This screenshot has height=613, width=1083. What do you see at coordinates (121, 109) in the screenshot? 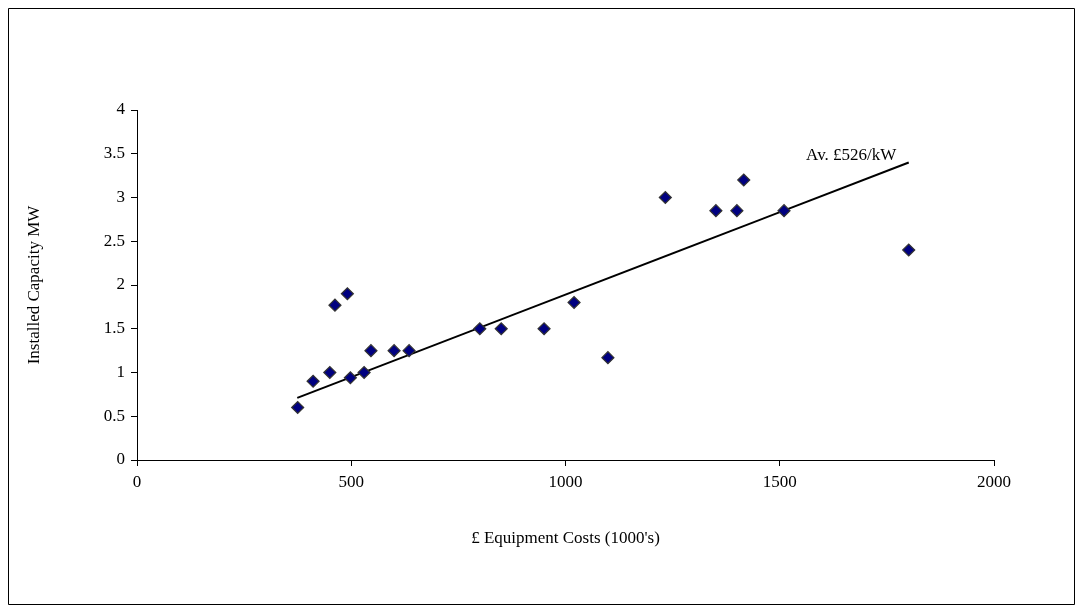
I see `y-tick-label: 4` at bounding box center [121, 109].